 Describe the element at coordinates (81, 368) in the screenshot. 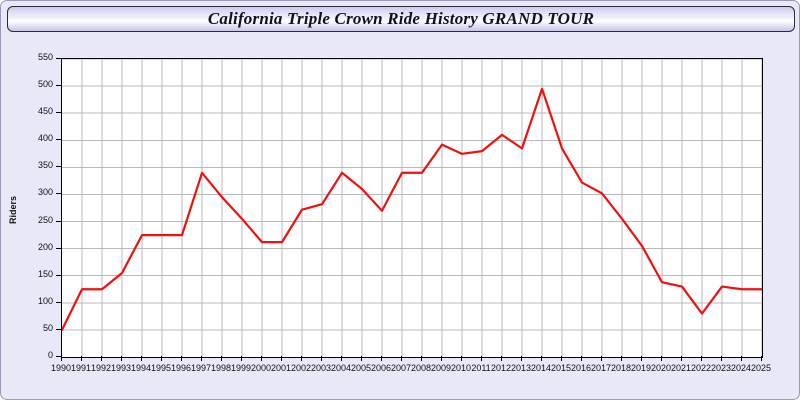

I see `x-axis-tick-label: 1991` at that location.